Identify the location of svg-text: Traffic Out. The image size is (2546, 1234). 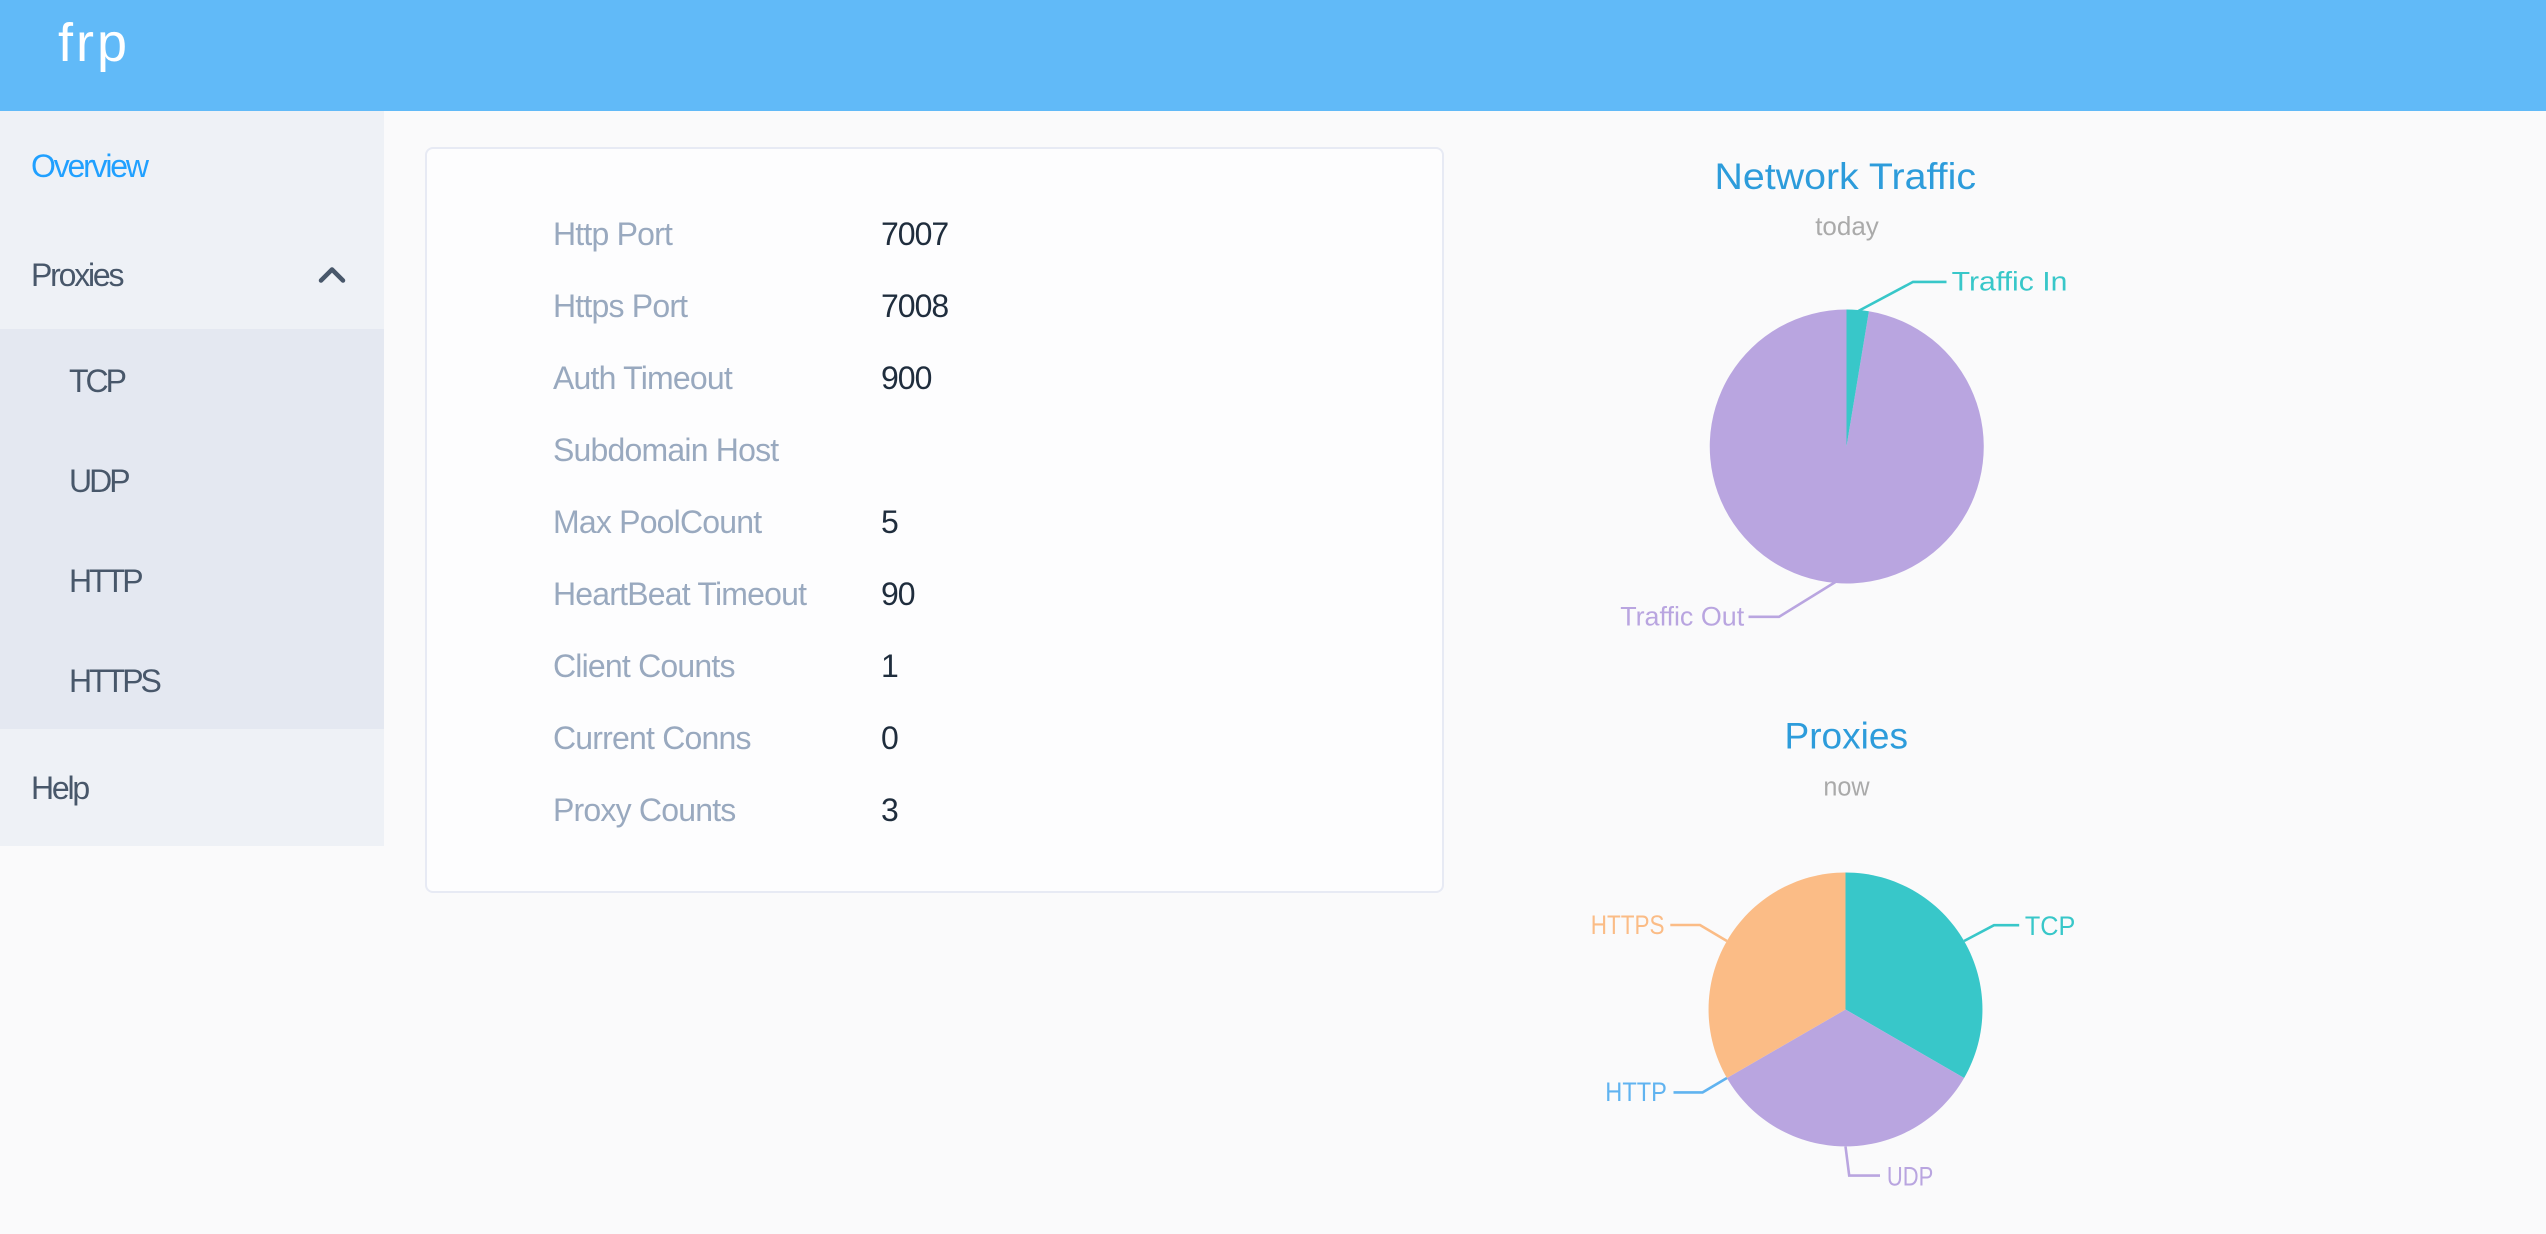
(1682, 617).